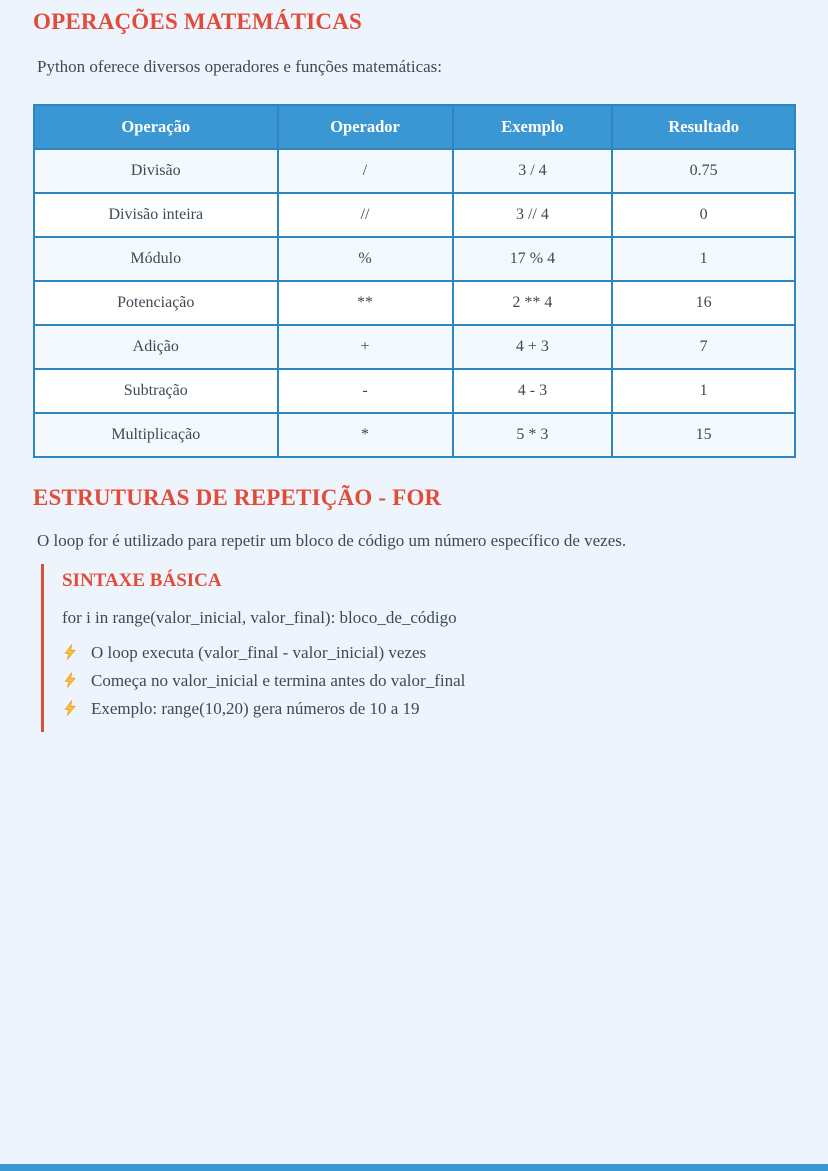 The width and height of the screenshot is (828, 1171). I want to click on column-header-exemplo: Exemplo, so click(532, 127).